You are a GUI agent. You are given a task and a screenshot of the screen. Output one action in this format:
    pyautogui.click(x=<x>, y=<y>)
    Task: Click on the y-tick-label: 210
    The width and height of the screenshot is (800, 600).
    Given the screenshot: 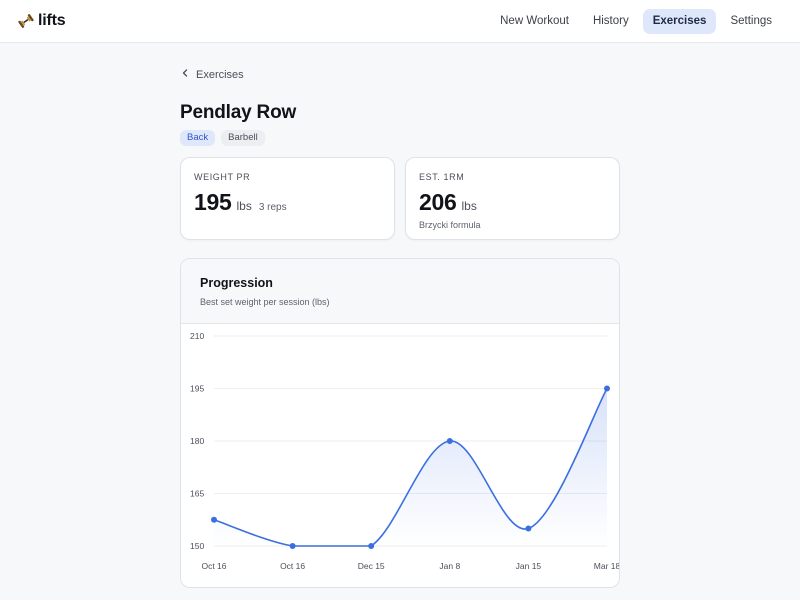 What is the action you would take?
    pyautogui.click(x=197, y=336)
    